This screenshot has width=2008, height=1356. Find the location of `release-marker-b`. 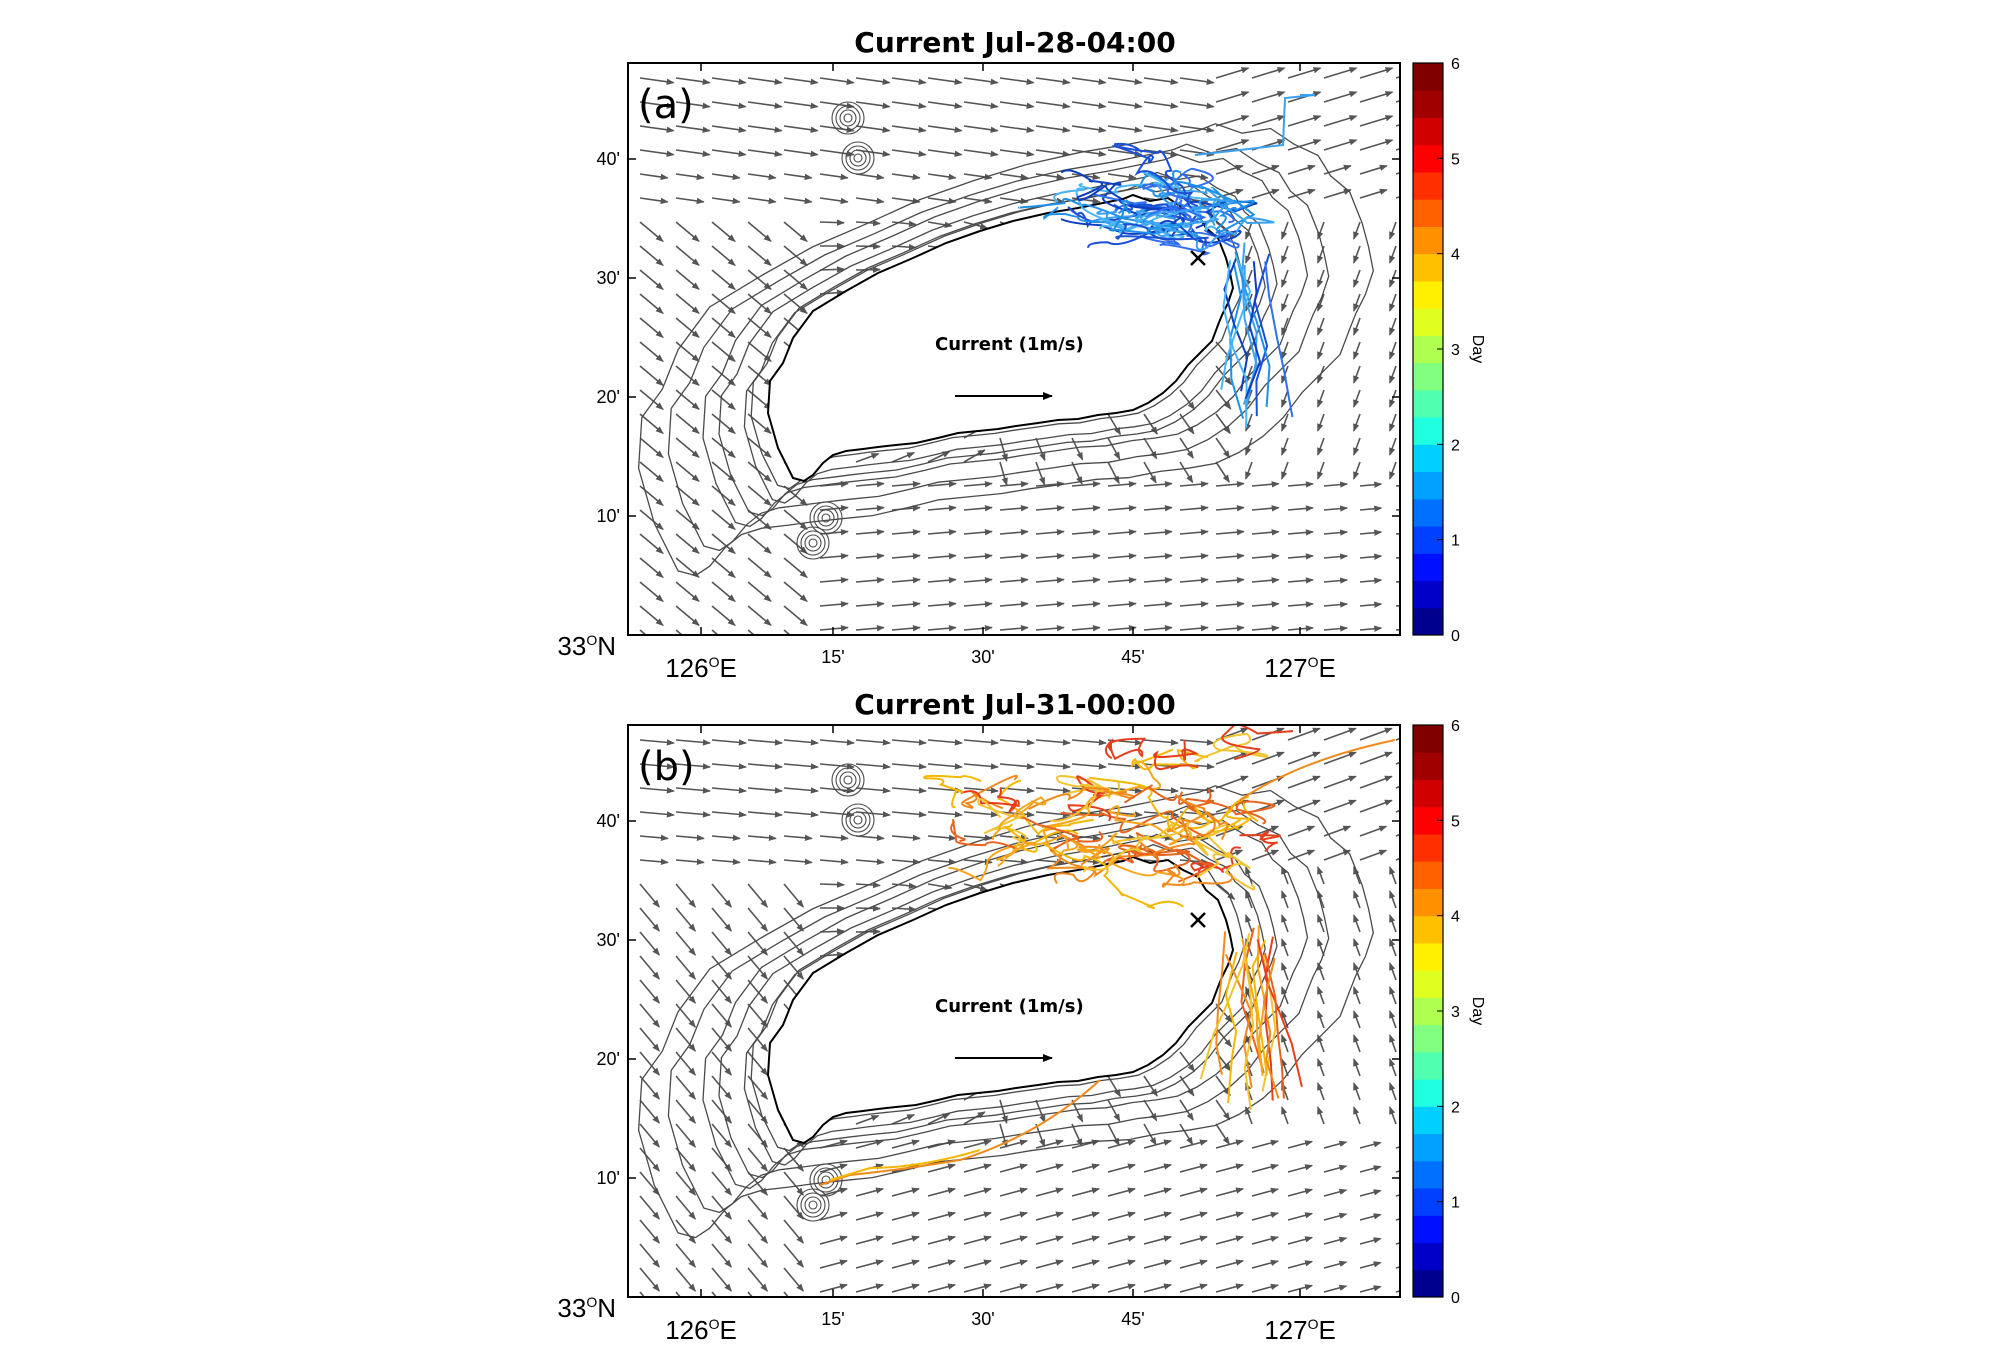

release-marker-b is located at coordinates (1198, 920).